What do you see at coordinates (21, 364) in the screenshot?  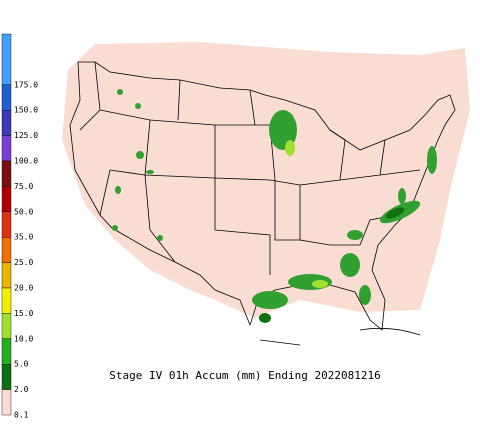 I see `legend-label: 5.0` at bounding box center [21, 364].